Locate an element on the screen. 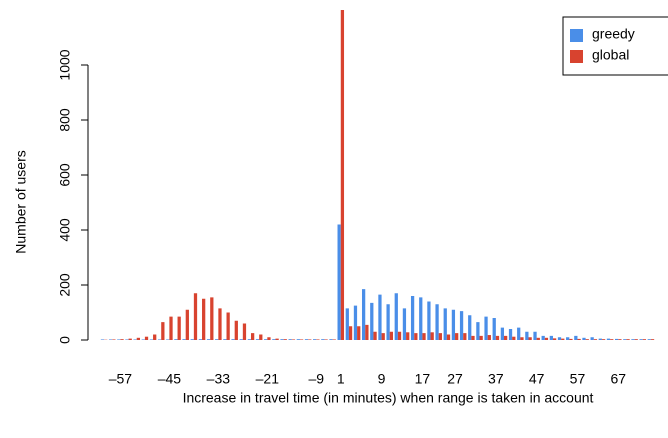 The width and height of the screenshot is (668, 438). x-tick-label: 17 is located at coordinates (423, 379).